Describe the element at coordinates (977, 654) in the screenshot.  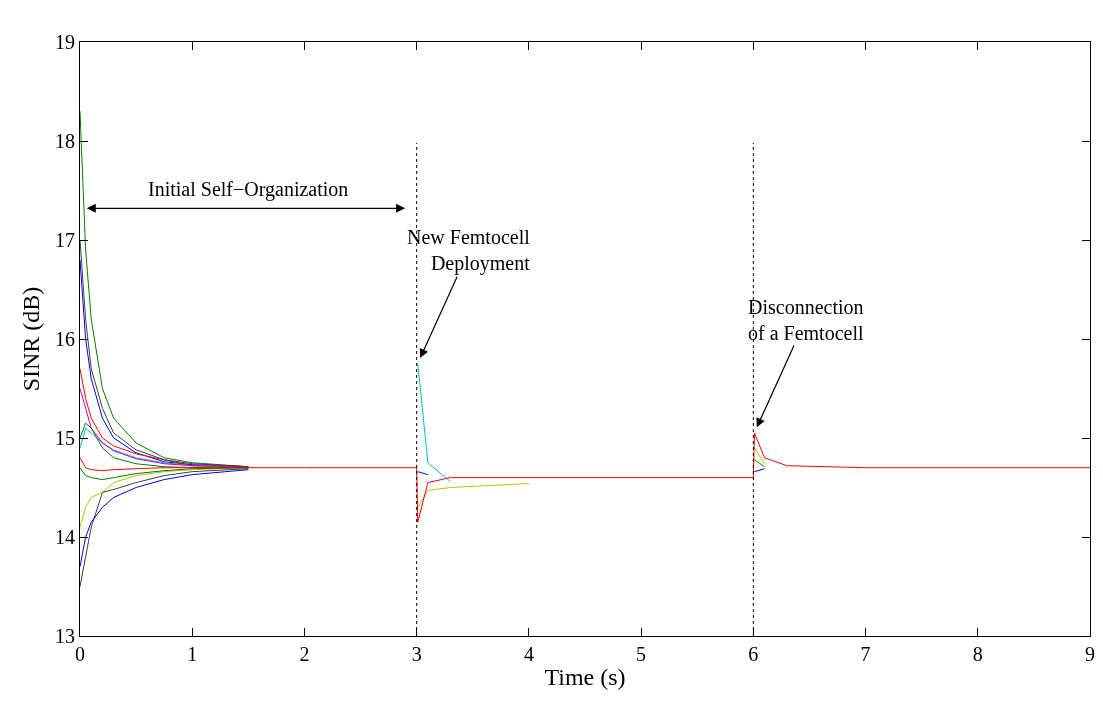
I see `x-tick-label: 8` at that location.